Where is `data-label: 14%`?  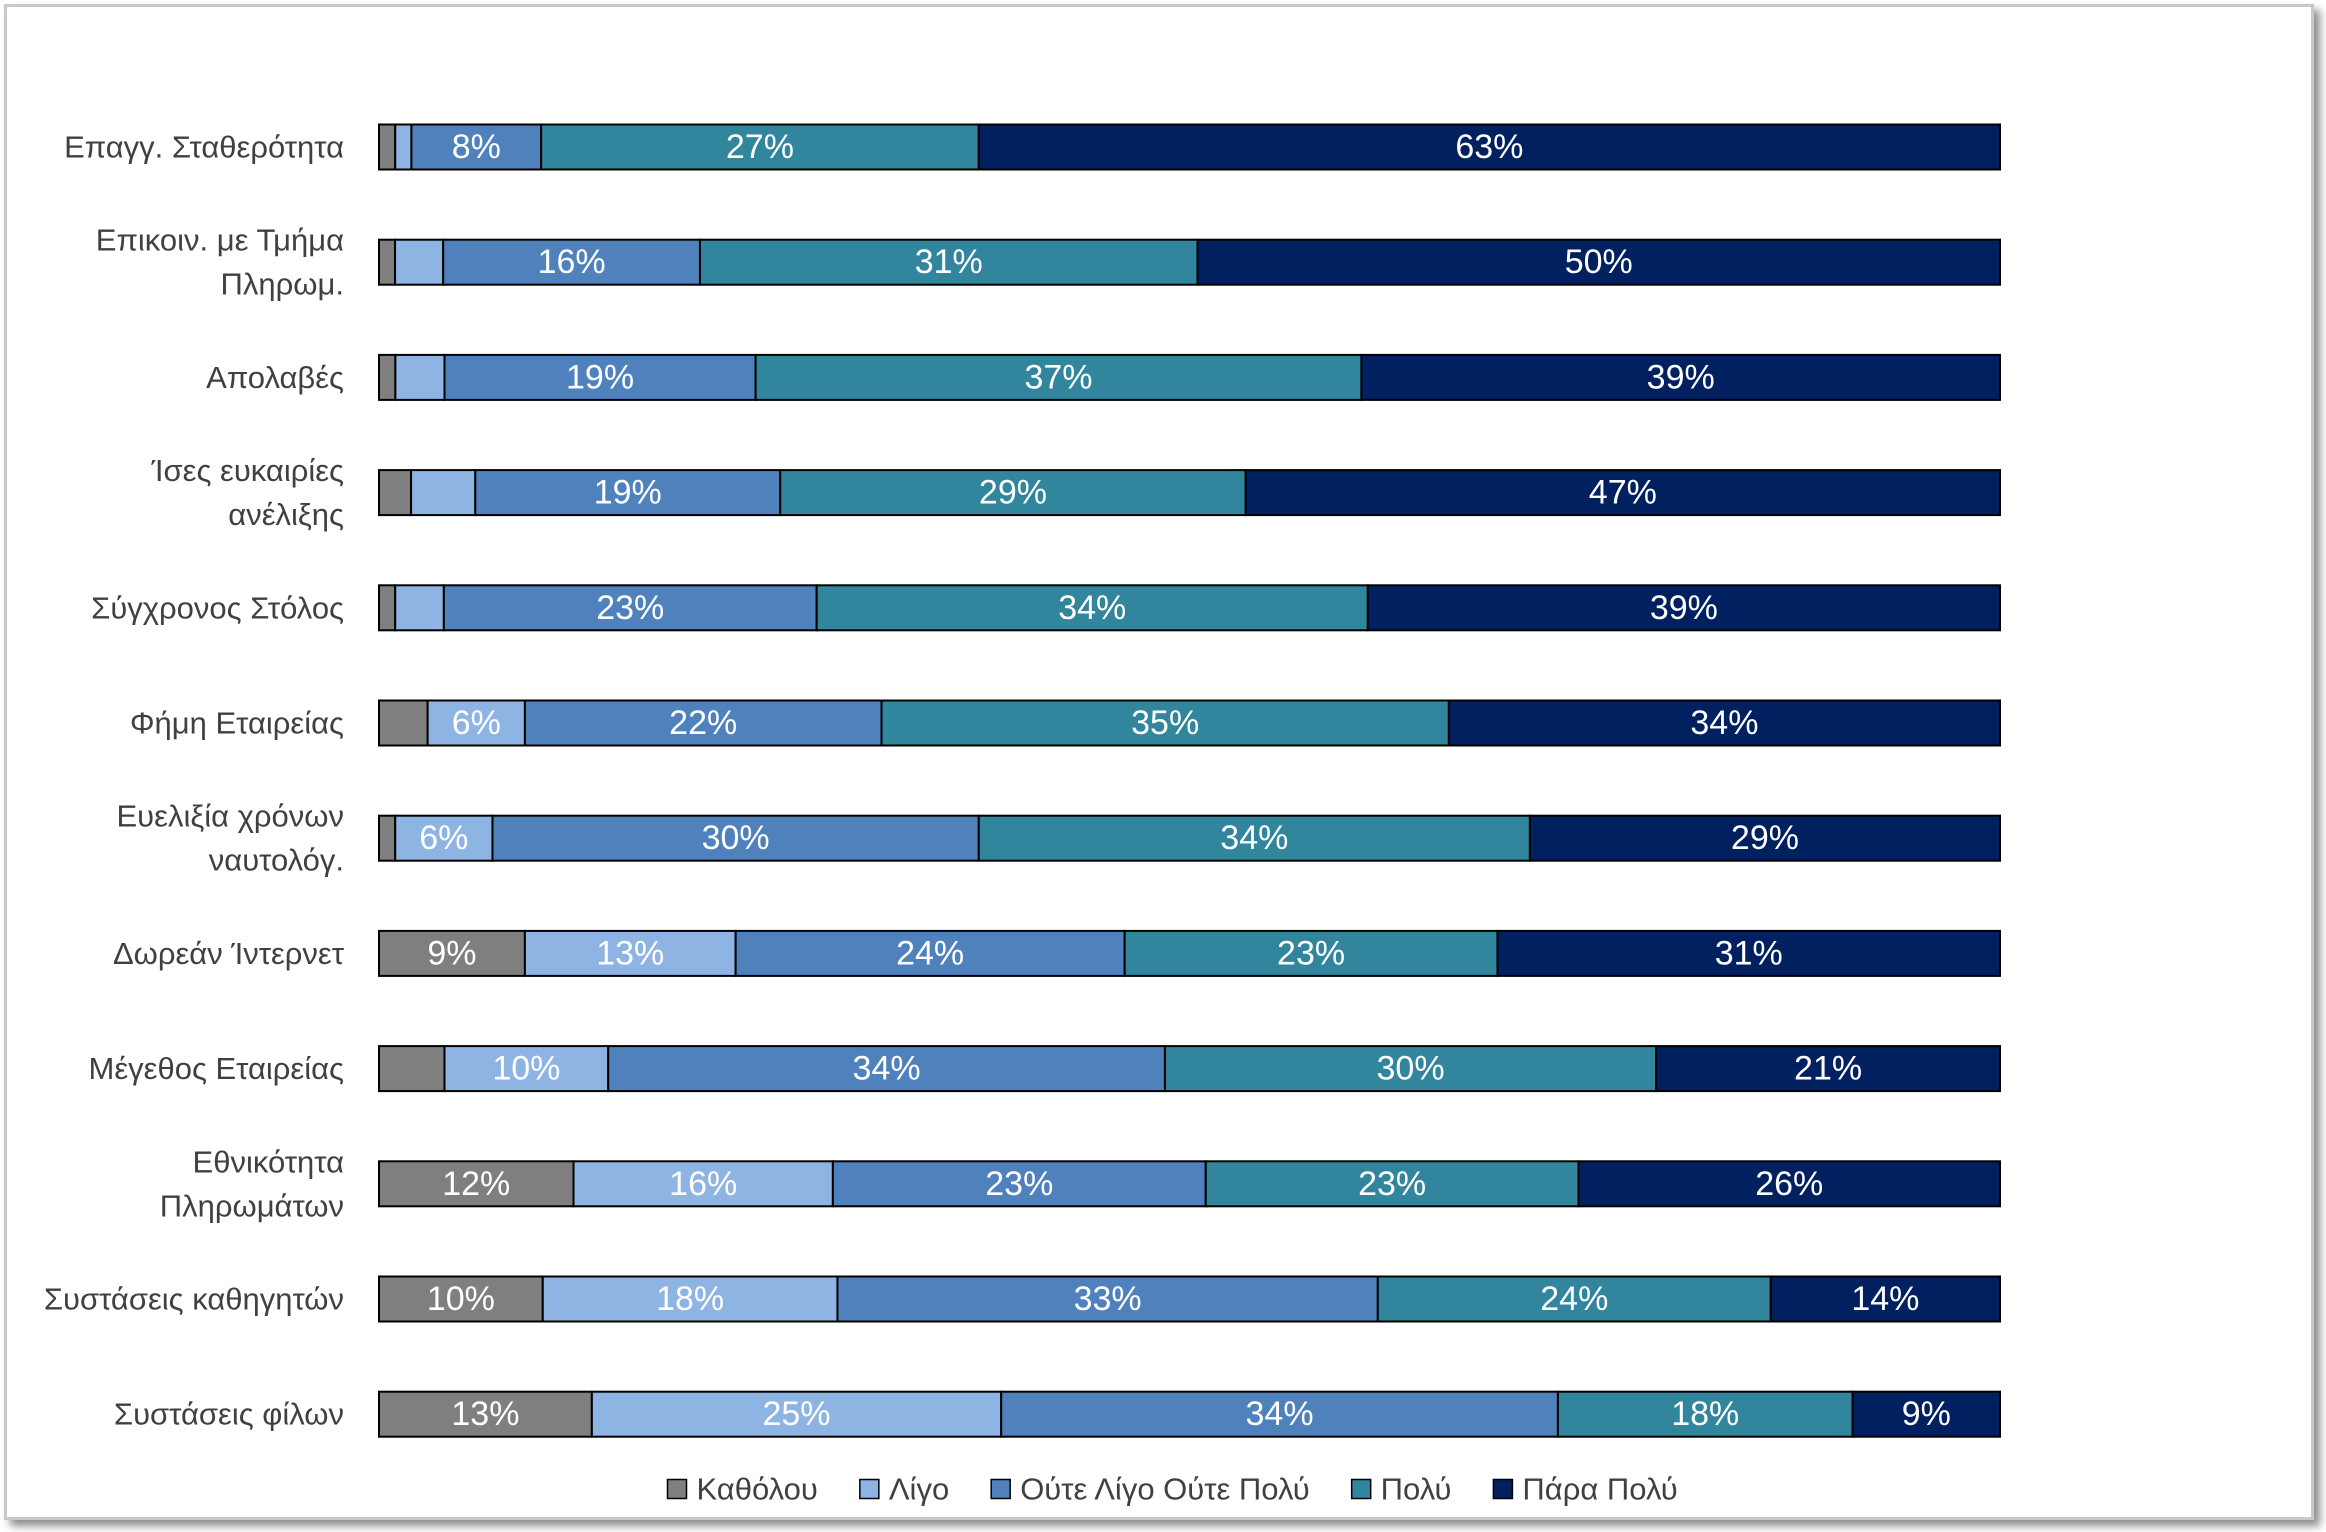 data-label: 14% is located at coordinates (1885, 1299).